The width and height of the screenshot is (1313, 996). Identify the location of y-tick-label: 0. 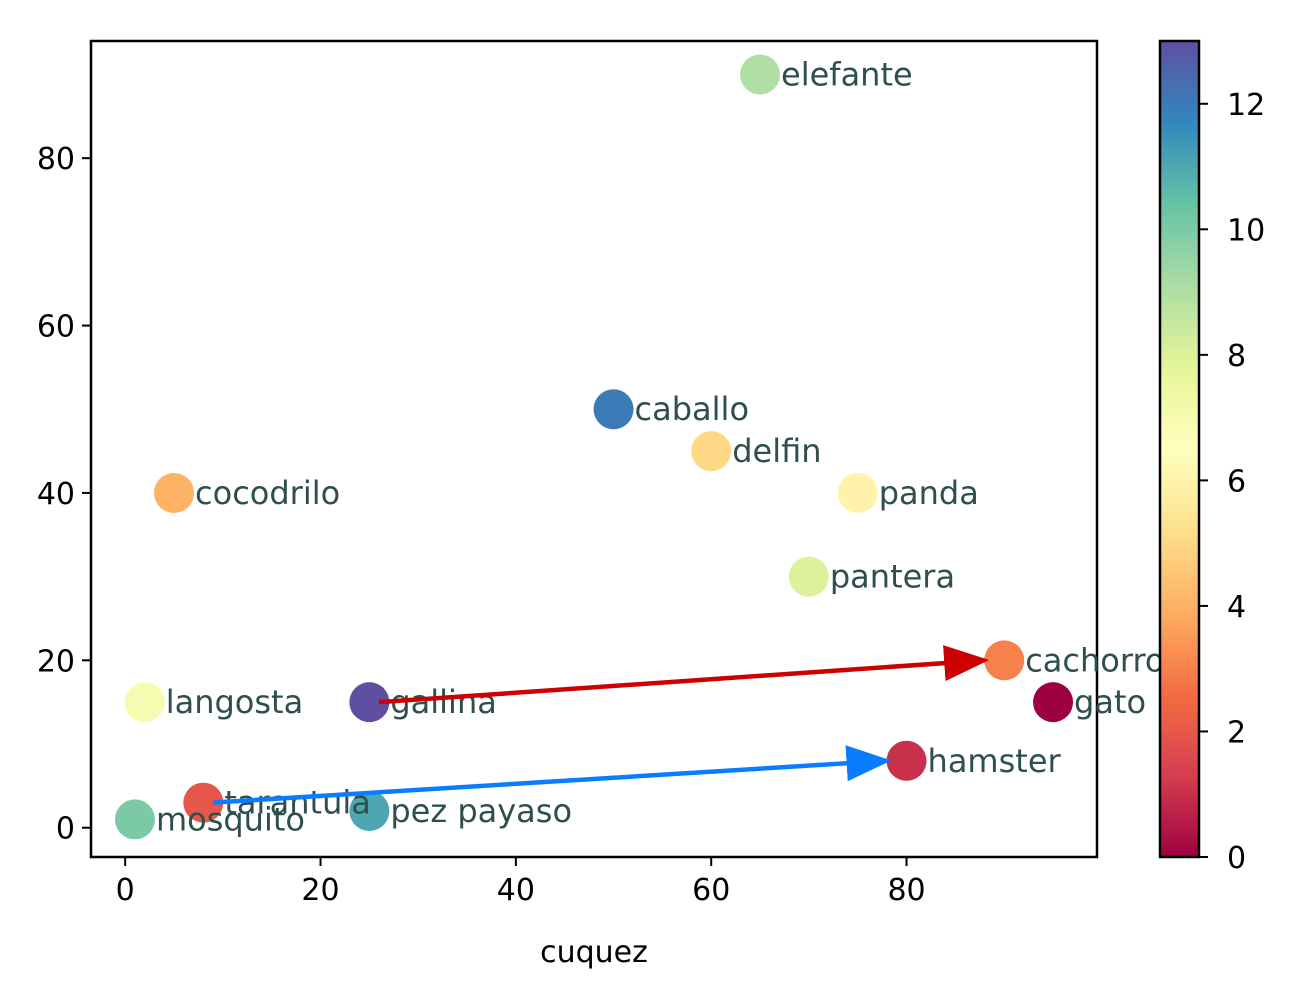
(65, 829).